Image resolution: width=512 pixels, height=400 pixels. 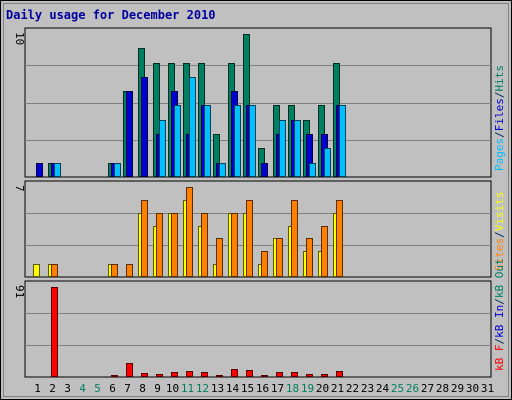 I want to click on x-tick-label: 14, so click(x=233, y=388).